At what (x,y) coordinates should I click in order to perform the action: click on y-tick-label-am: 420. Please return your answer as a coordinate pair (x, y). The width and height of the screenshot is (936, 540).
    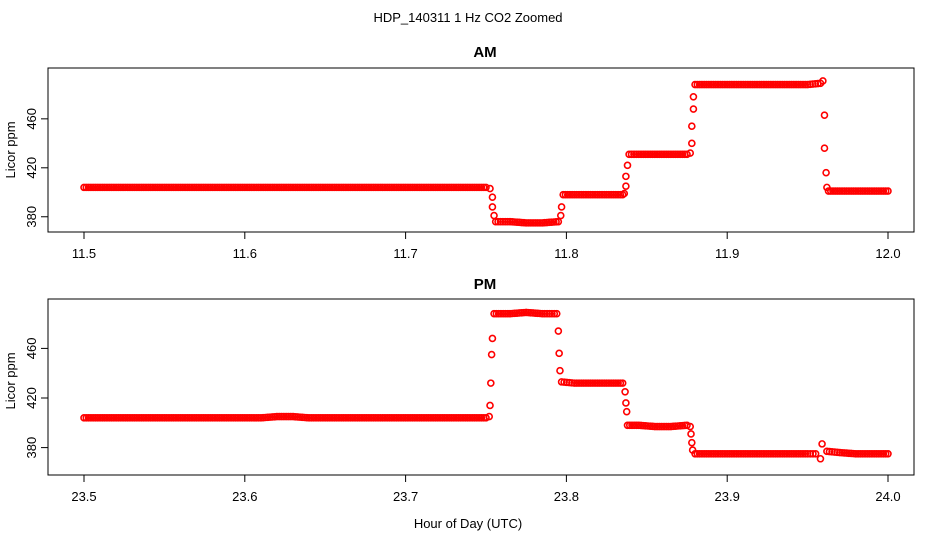
    Looking at the image, I should click on (31, 168).